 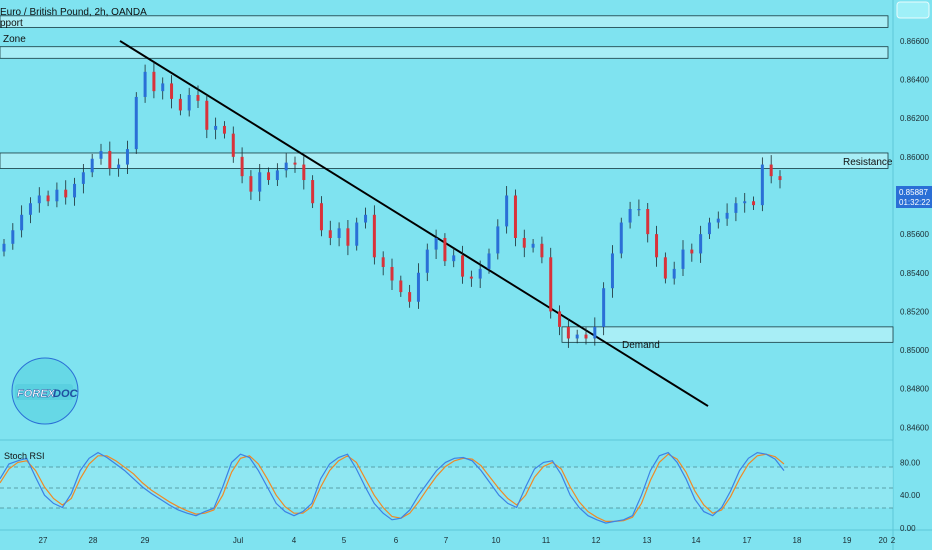 I want to click on last-price-badge, so click(x=914, y=197).